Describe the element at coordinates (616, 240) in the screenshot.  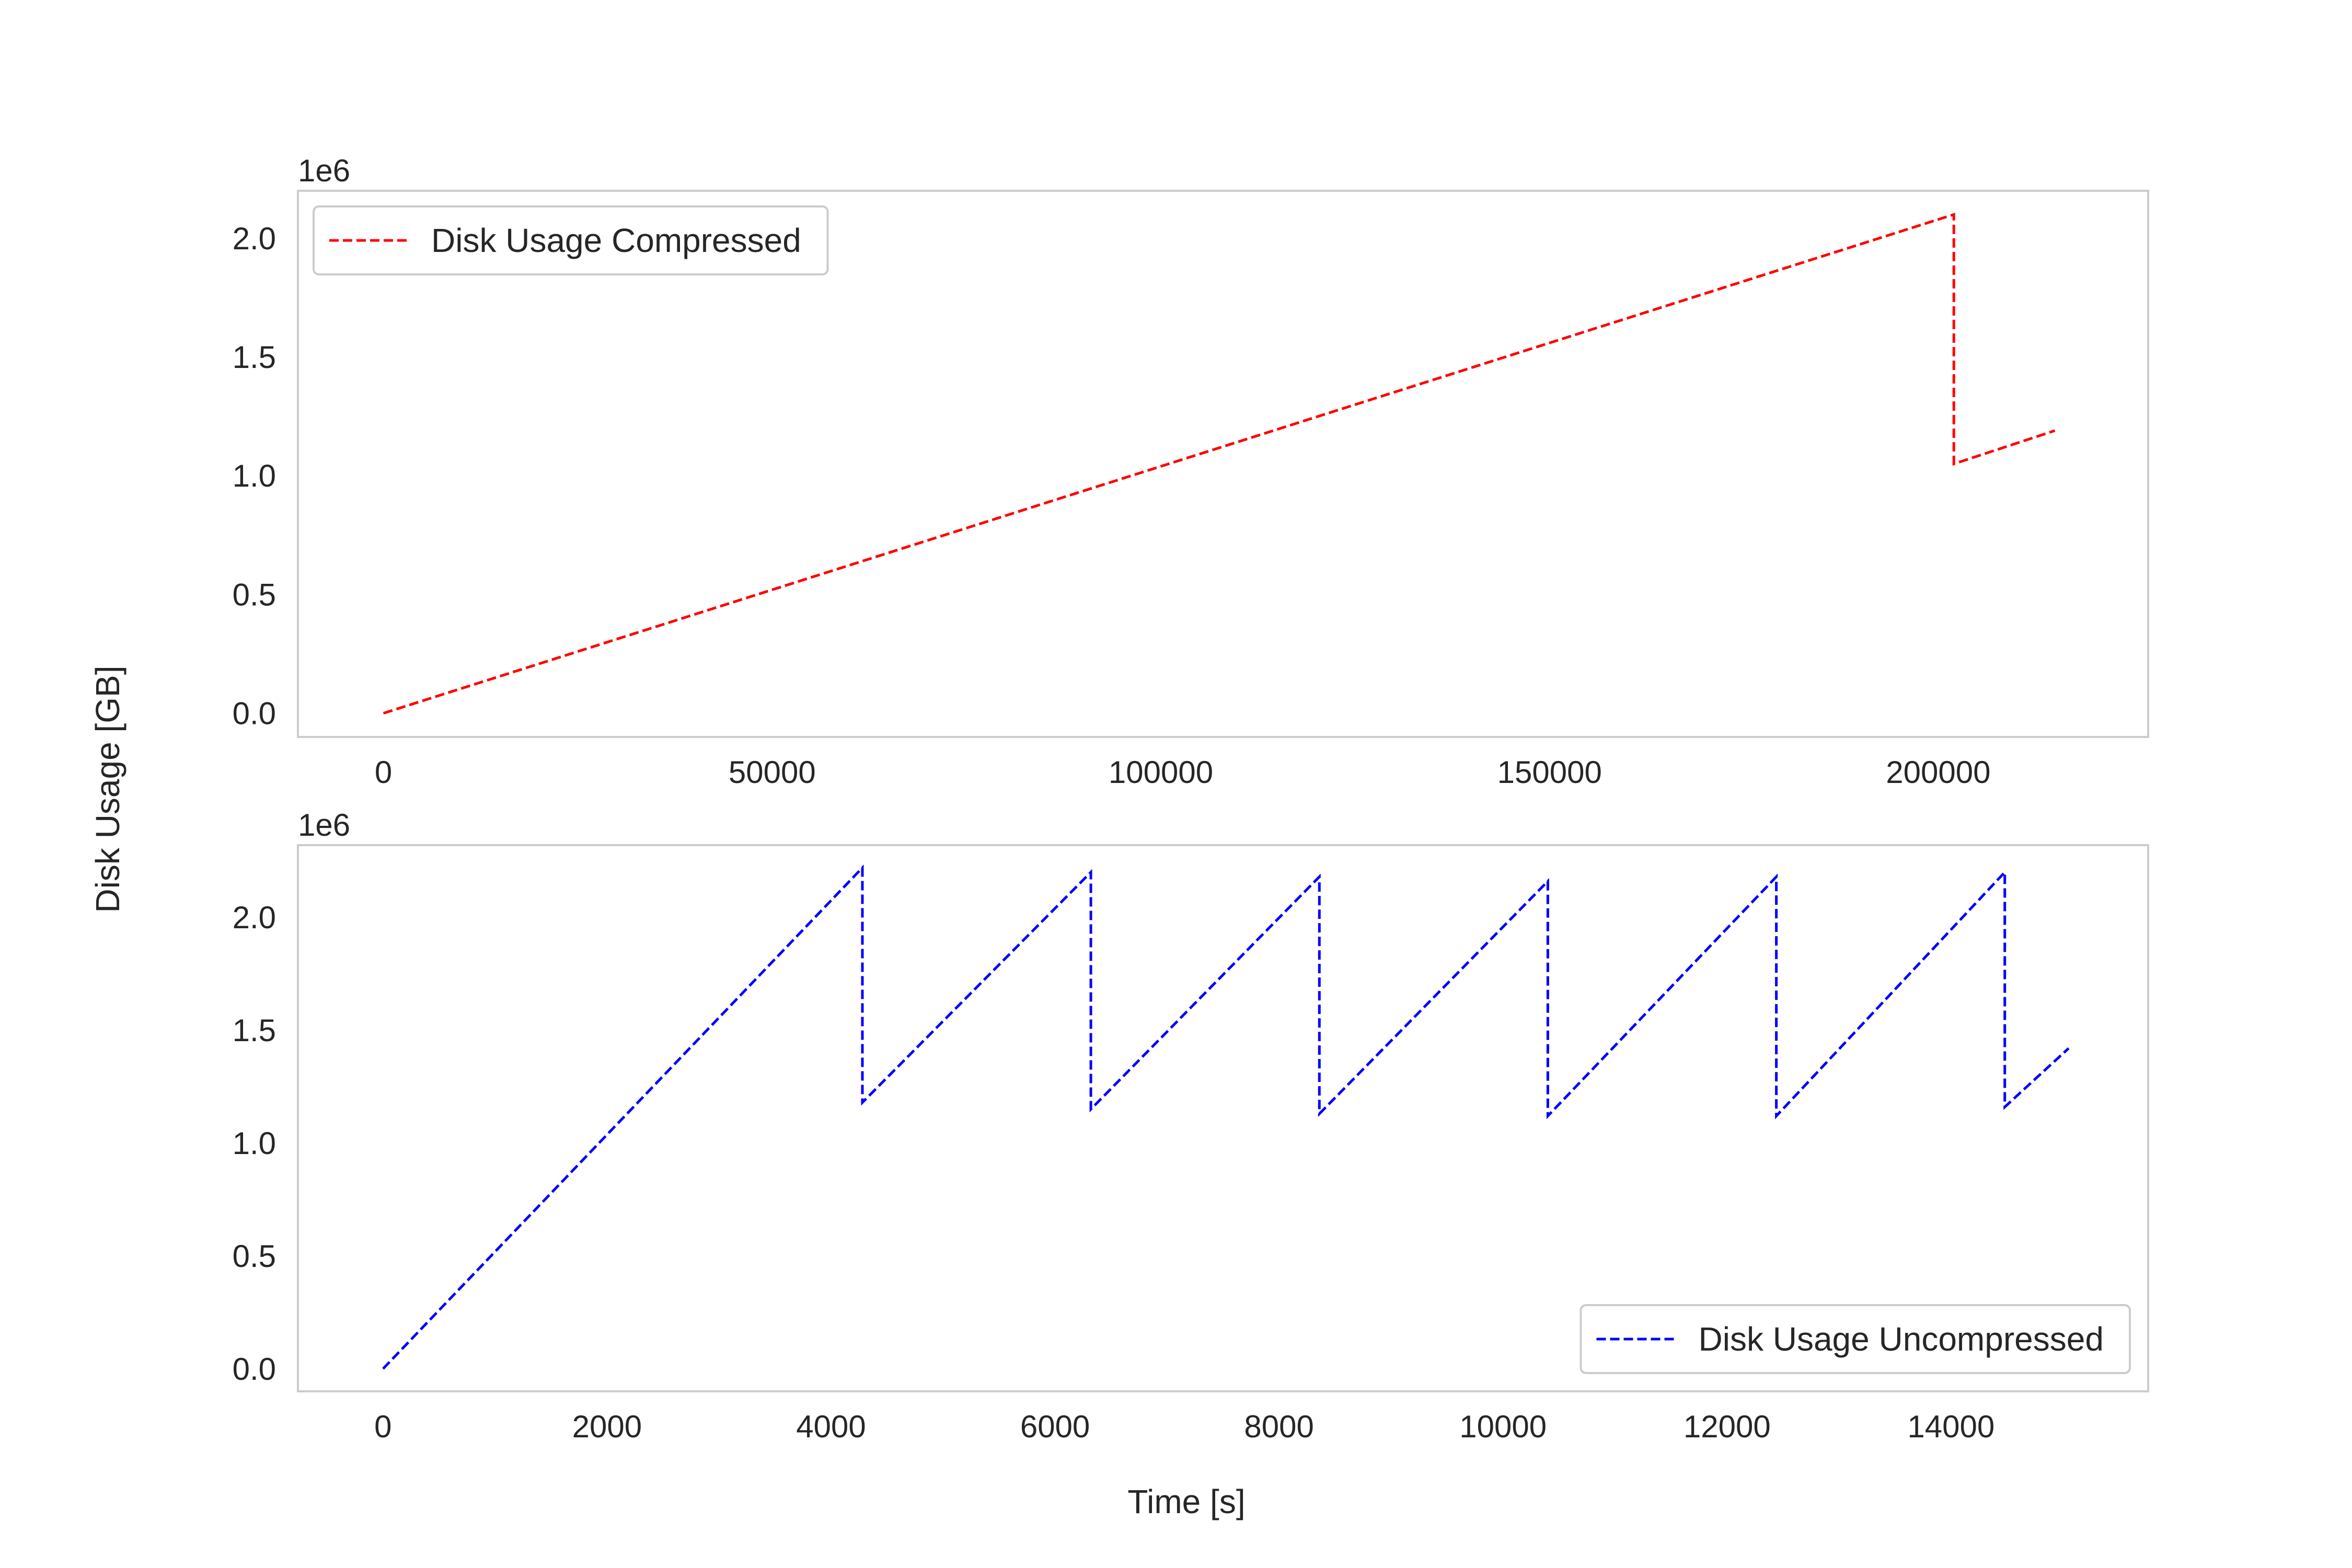
I see `legend-label: Disk Usage Compressed` at that location.